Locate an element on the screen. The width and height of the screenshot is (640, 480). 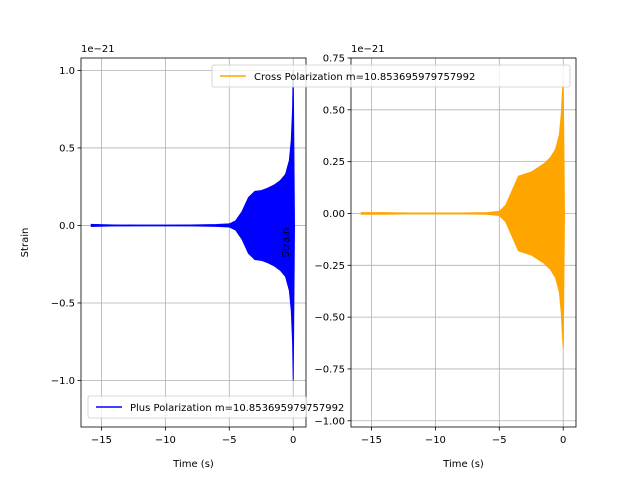
y-tick-label: 0.00 is located at coordinates (334, 214).